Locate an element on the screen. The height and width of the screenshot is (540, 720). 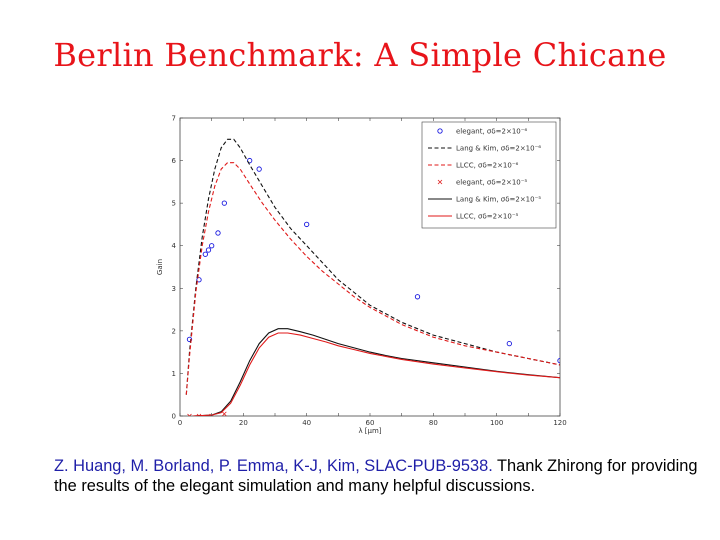
y-tick-label: 0 is located at coordinates (174, 417).